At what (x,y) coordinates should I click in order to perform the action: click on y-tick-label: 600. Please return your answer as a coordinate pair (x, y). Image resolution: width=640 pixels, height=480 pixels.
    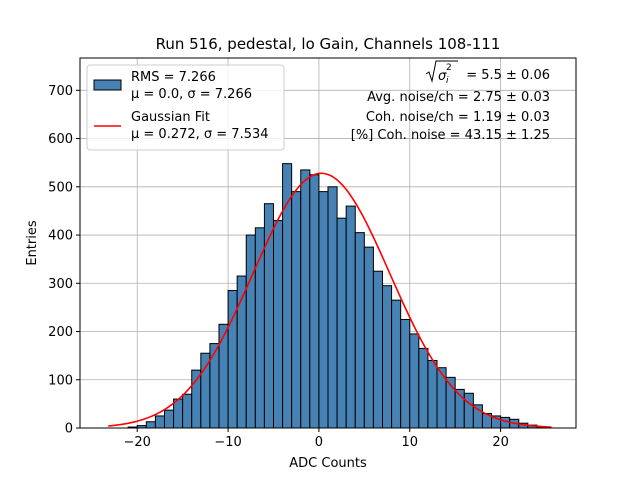
    Looking at the image, I should click on (60, 139).